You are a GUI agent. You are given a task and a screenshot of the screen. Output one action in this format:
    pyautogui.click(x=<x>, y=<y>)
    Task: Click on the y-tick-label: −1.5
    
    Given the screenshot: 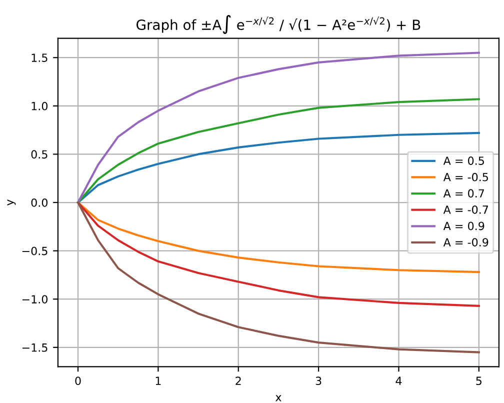 What is the action you would take?
    pyautogui.click(x=35, y=348)
    